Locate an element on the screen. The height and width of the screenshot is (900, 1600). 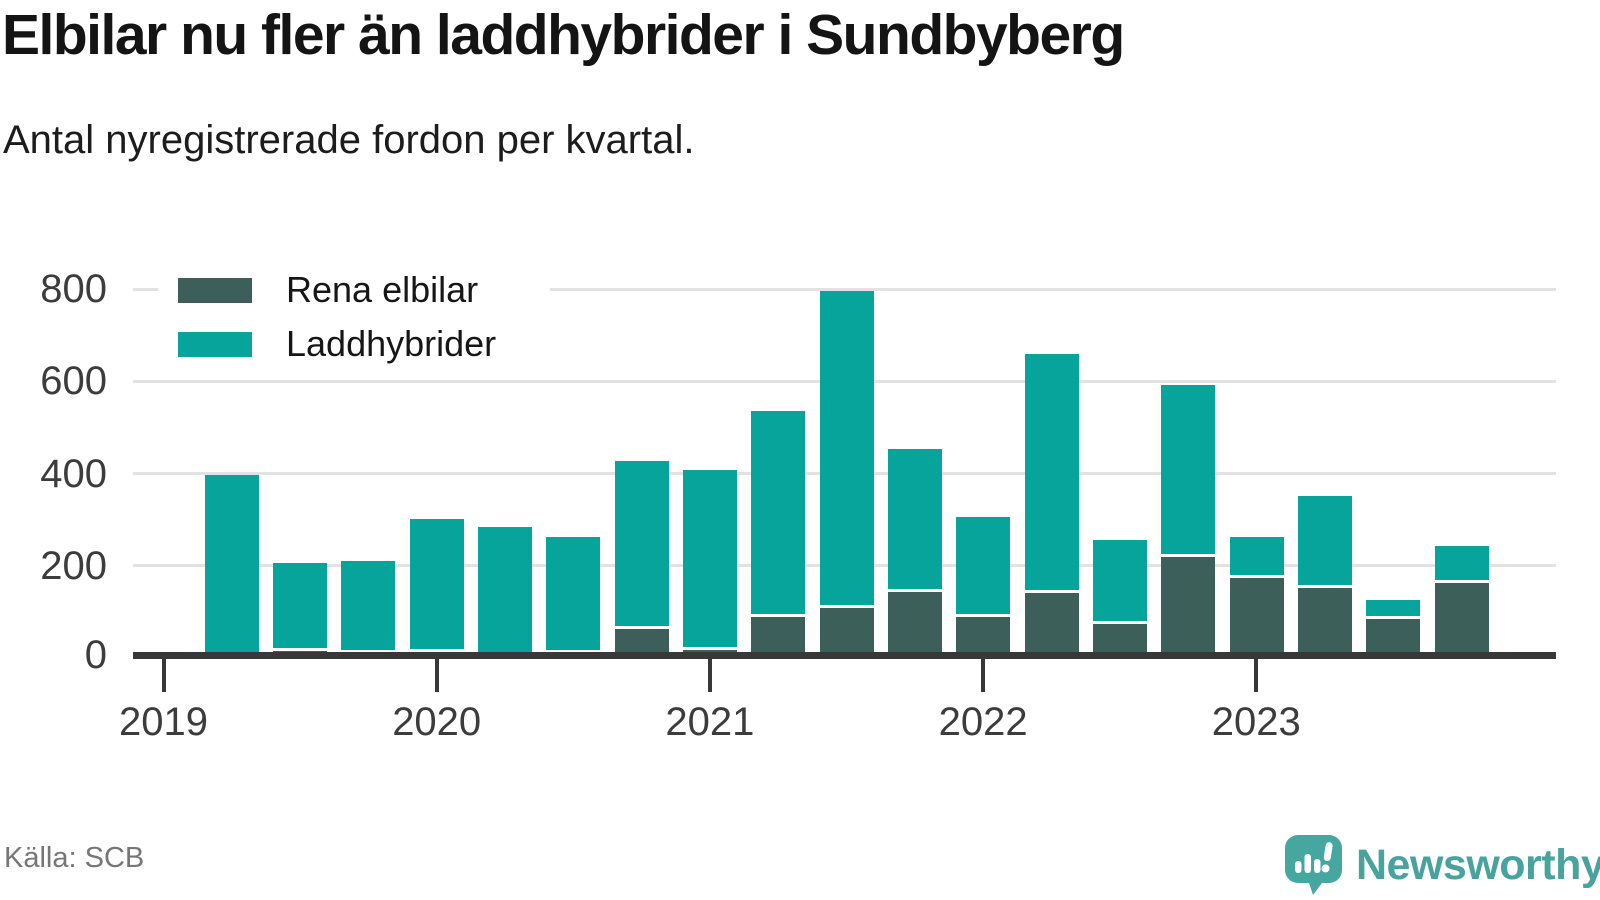
x-tick-2019 is located at coordinates (163, 675).